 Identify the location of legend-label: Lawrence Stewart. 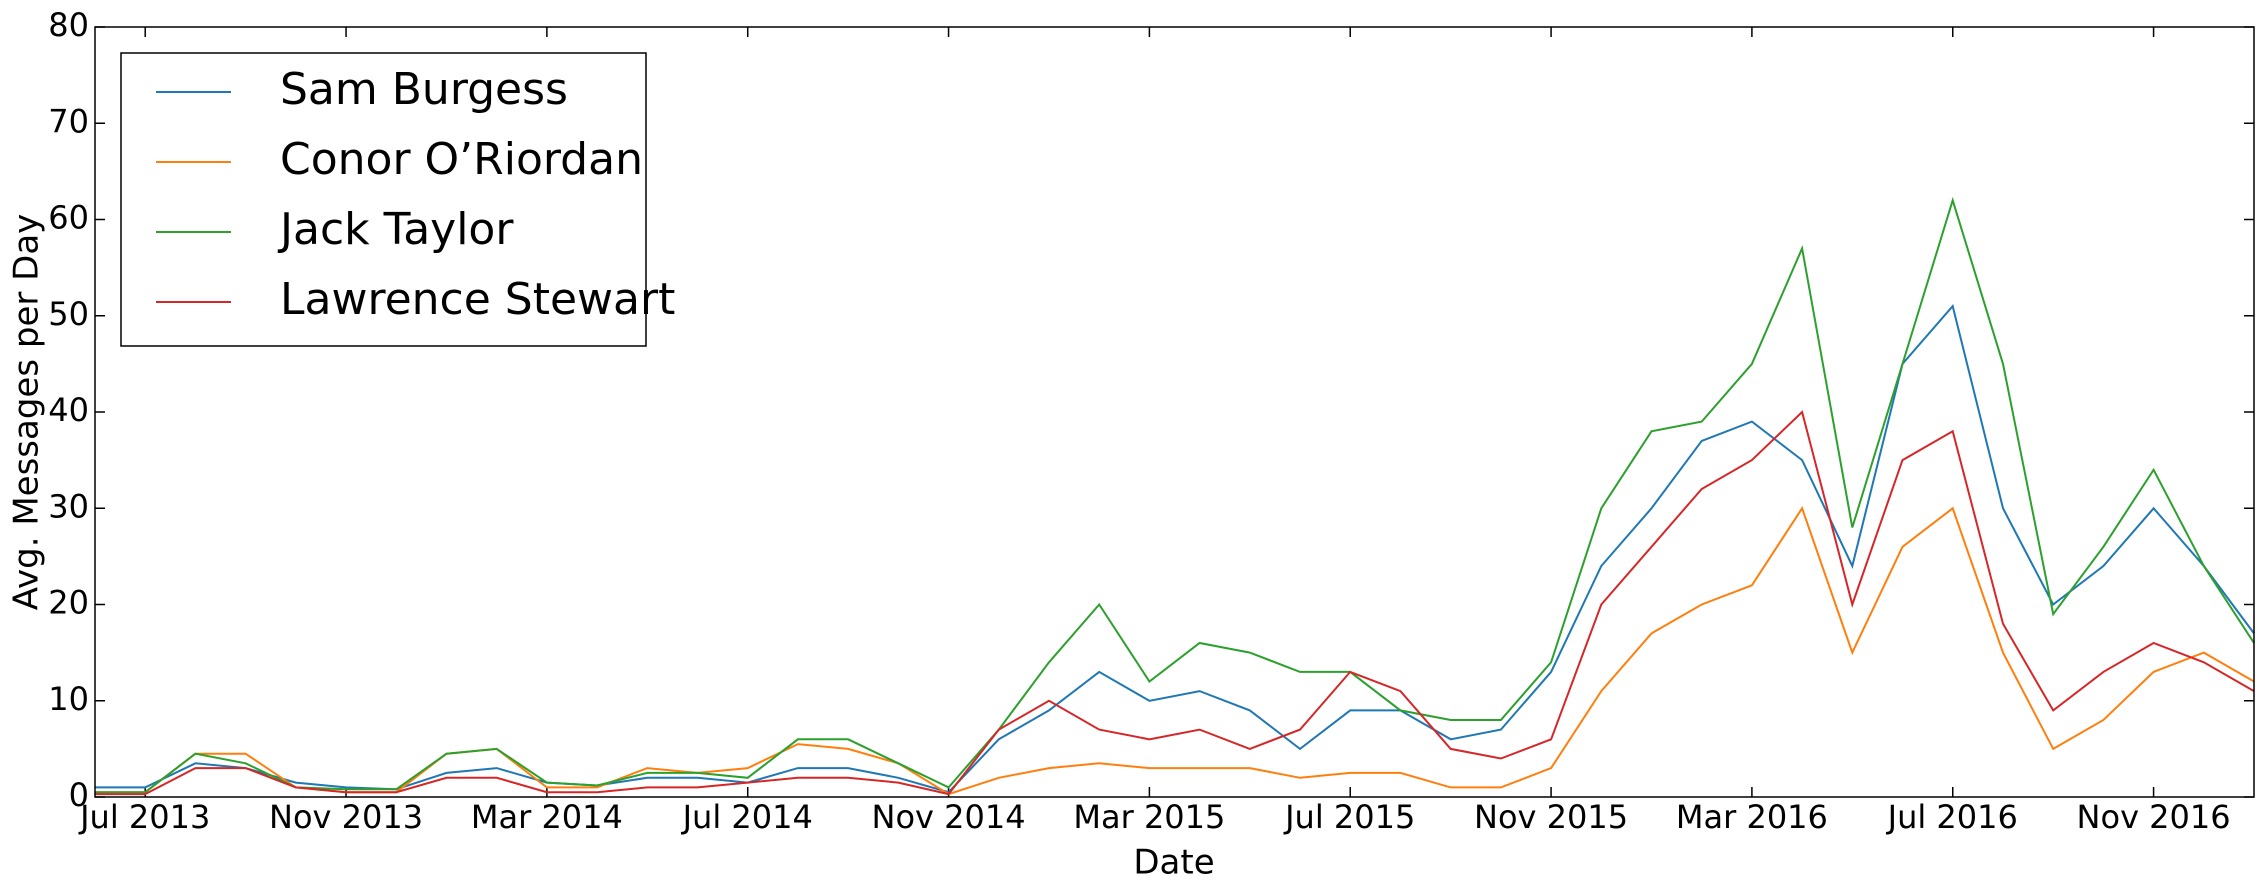
(477, 299).